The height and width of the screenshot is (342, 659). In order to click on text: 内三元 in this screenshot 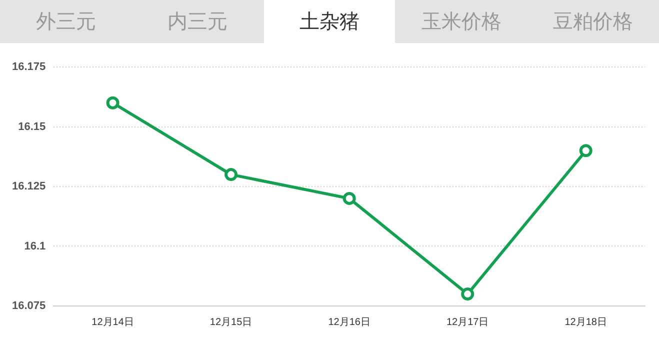, I will do `click(197, 21)`.